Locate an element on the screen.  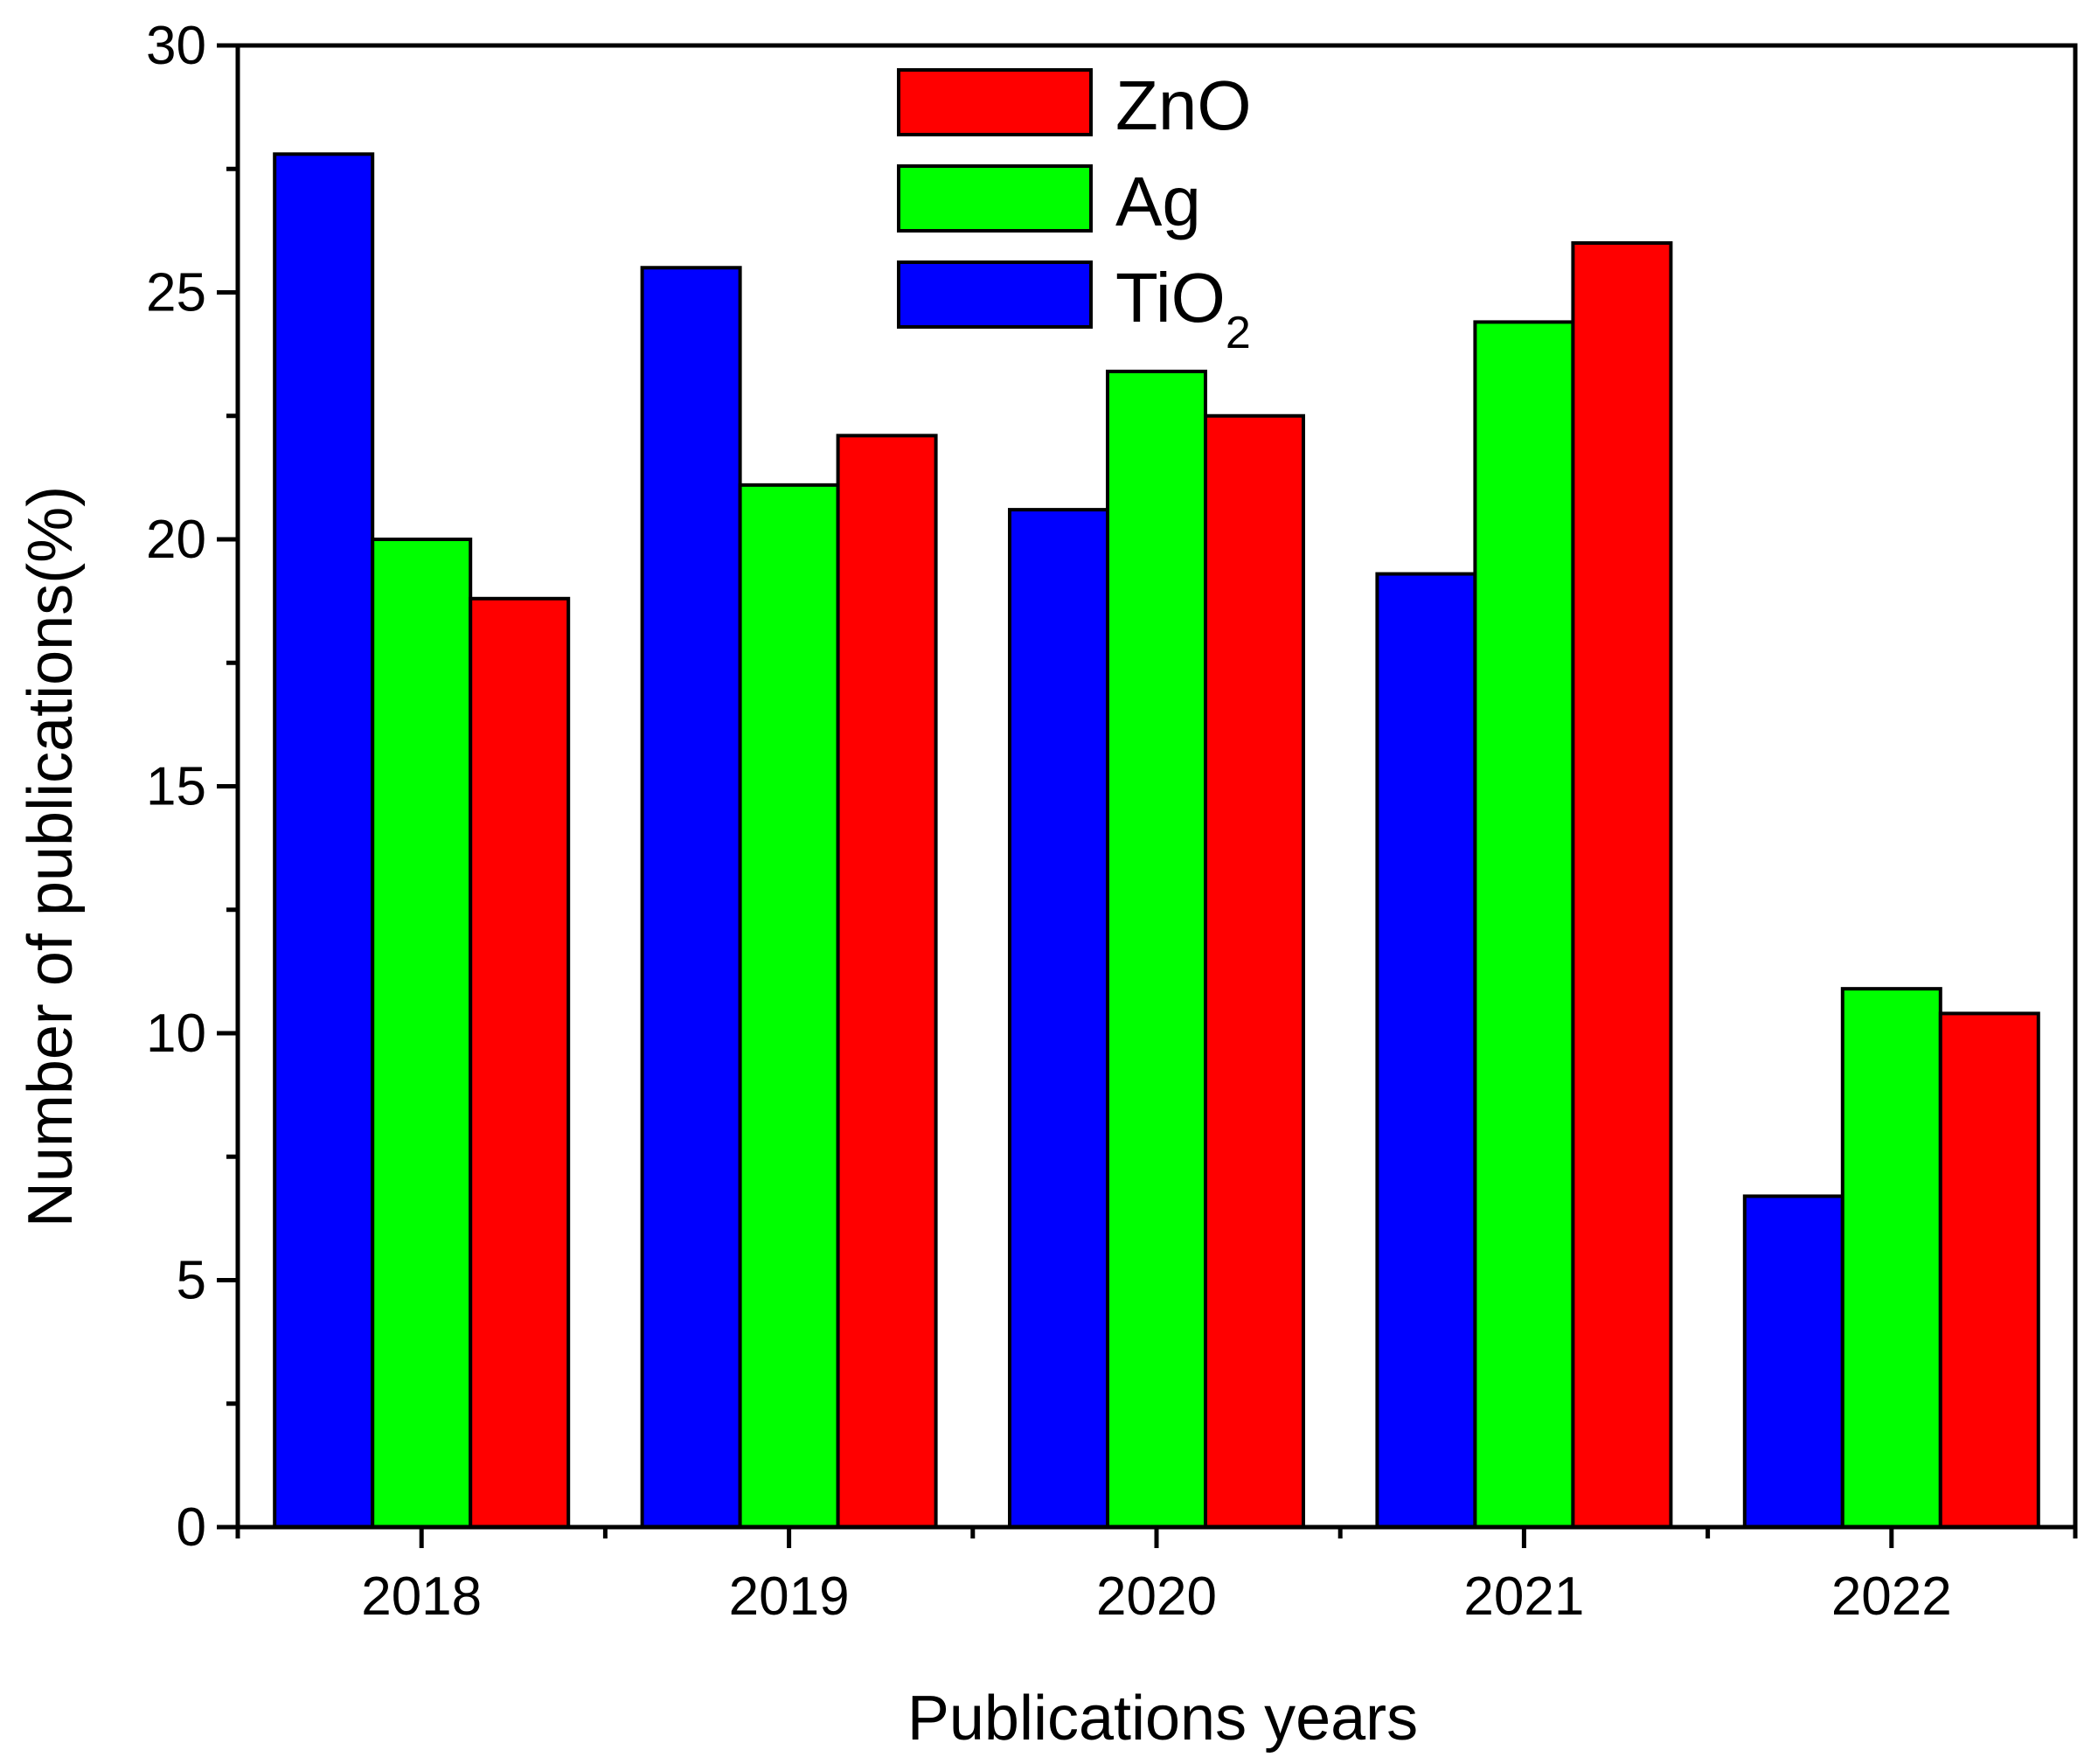
y-tick-label: 30 is located at coordinates (176, 46).